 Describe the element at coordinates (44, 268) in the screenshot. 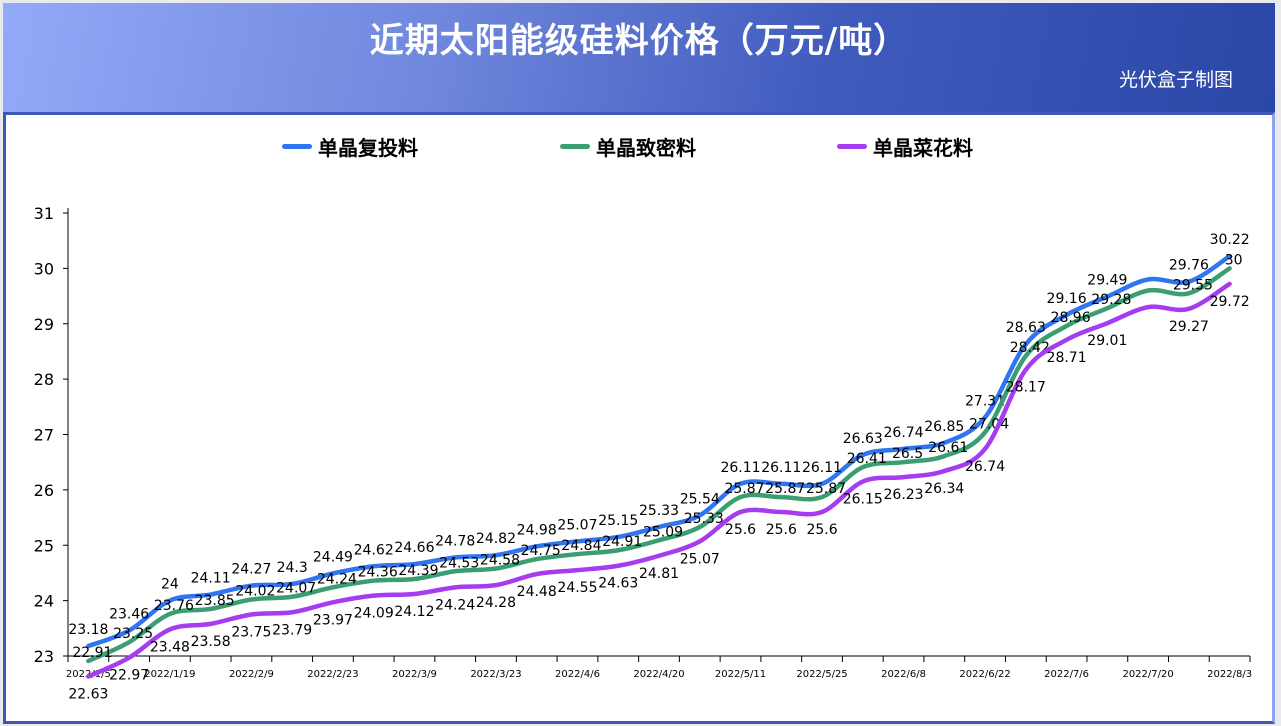

I see `y-tick-label: 30` at that location.